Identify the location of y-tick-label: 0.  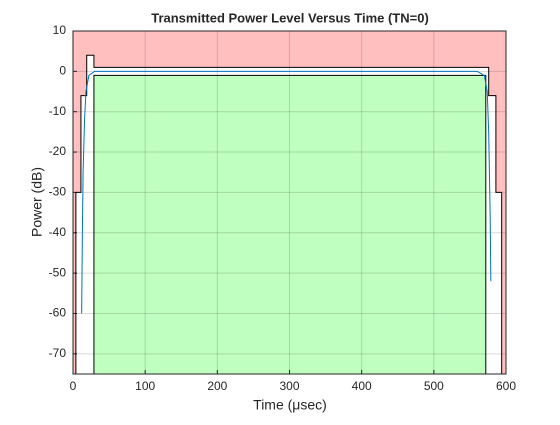
(62, 71).